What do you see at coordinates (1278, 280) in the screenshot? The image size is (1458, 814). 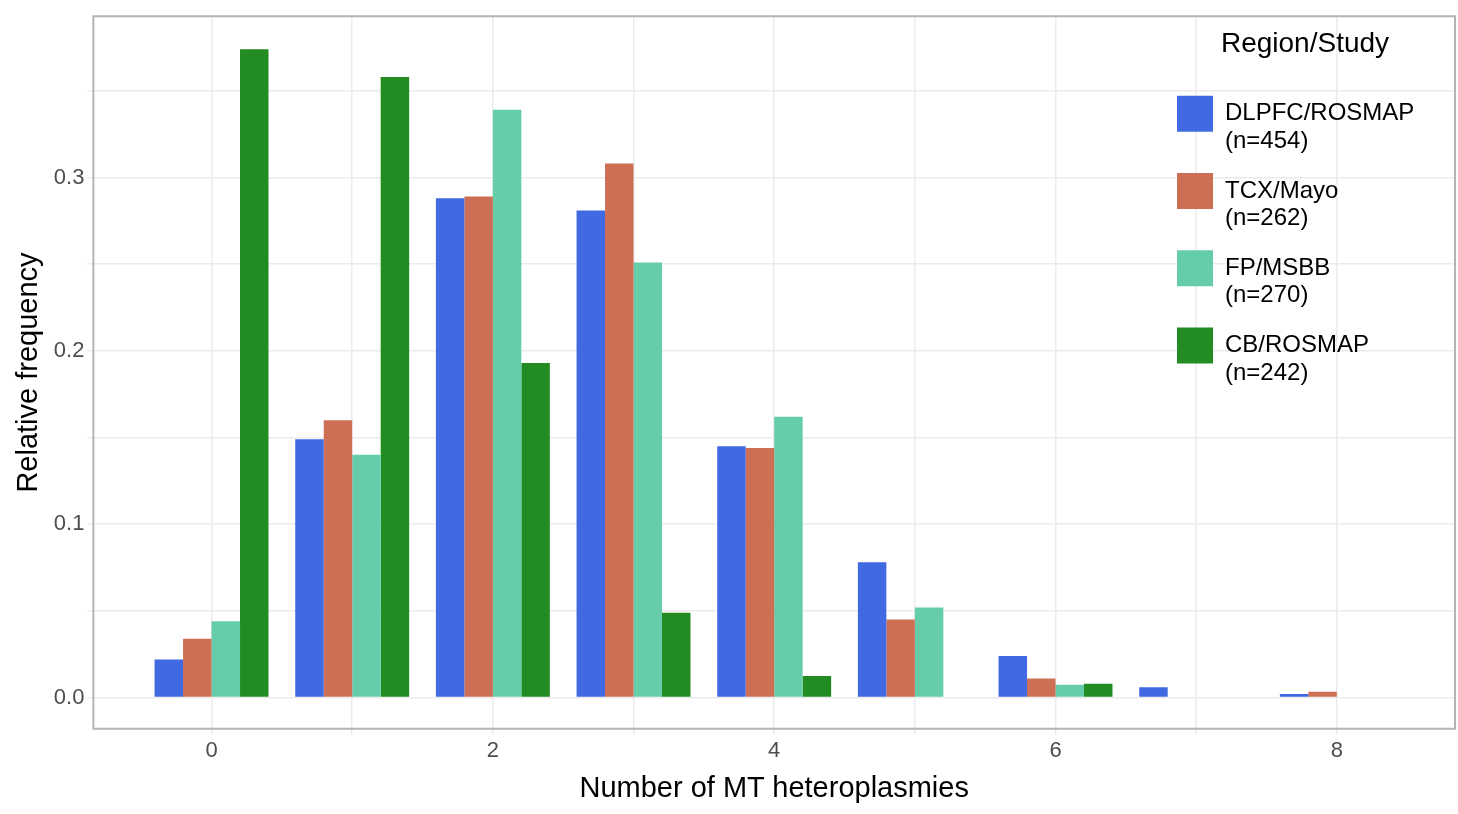 I see `legend-label: FP/MSBB (n=270)` at bounding box center [1278, 280].